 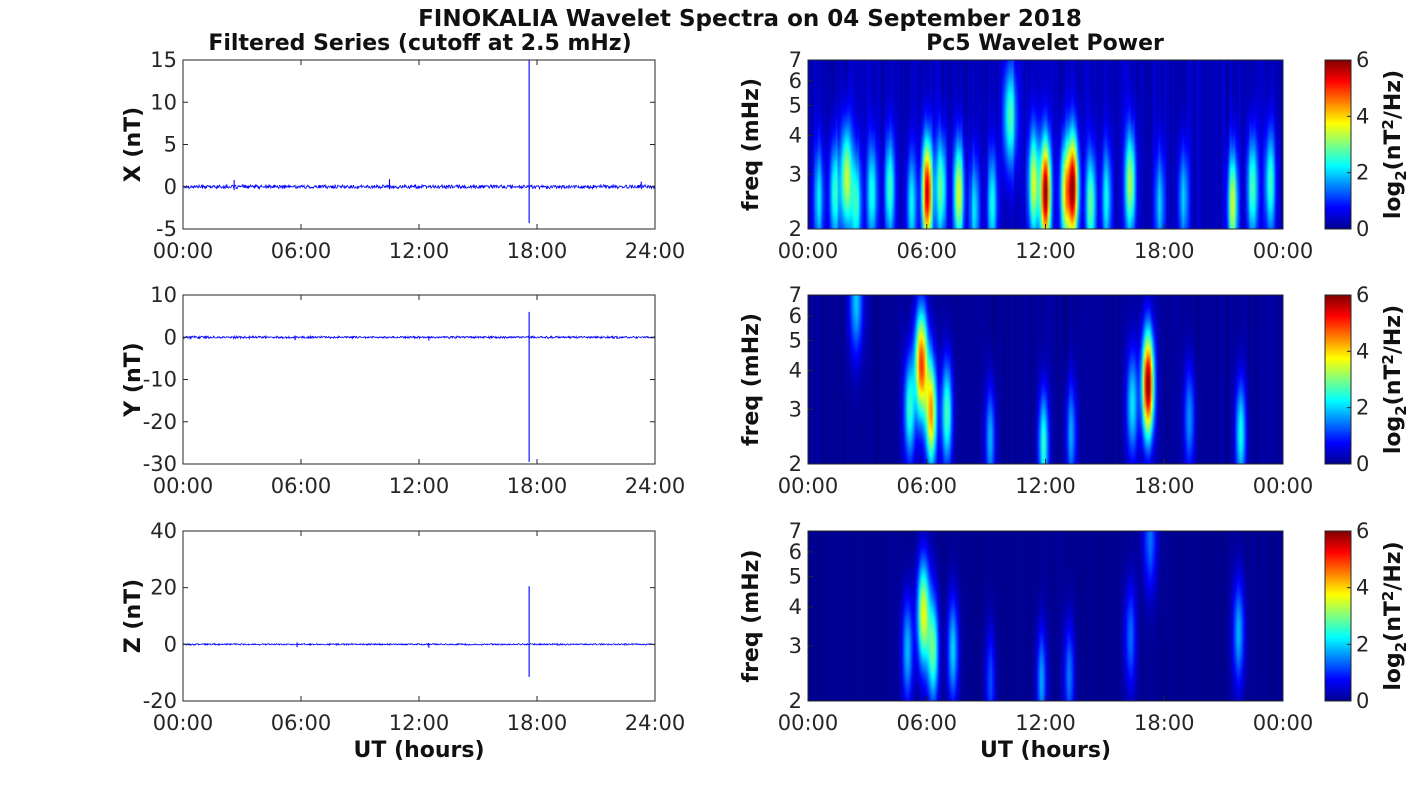 I want to click on y-tick-label: 10, so click(x=163, y=102).